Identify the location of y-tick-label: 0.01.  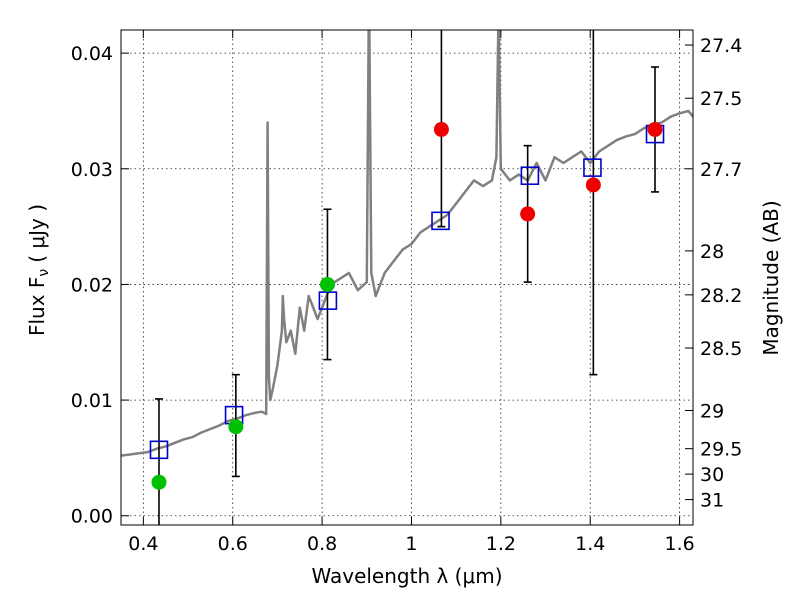
(92, 401).